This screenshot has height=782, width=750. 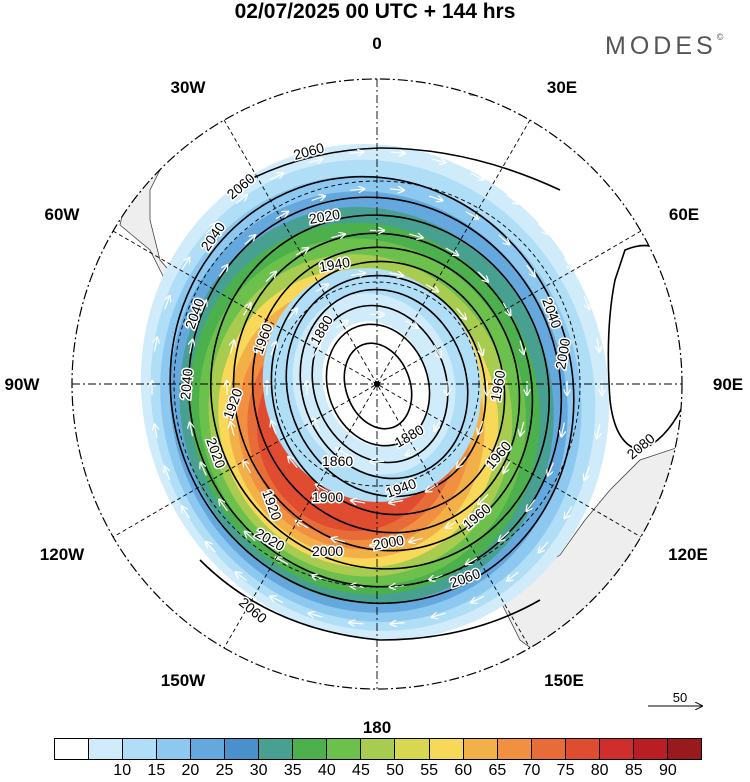 What do you see at coordinates (122, 770) in the screenshot?
I see `colorbar-tick-label: 10` at bounding box center [122, 770].